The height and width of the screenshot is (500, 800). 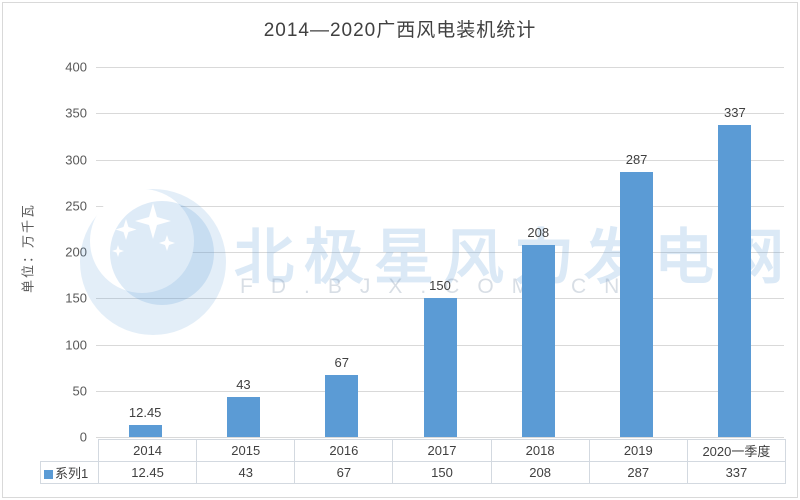 What do you see at coordinates (342, 406) in the screenshot?
I see `bar-2016` at bounding box center [342, 406].